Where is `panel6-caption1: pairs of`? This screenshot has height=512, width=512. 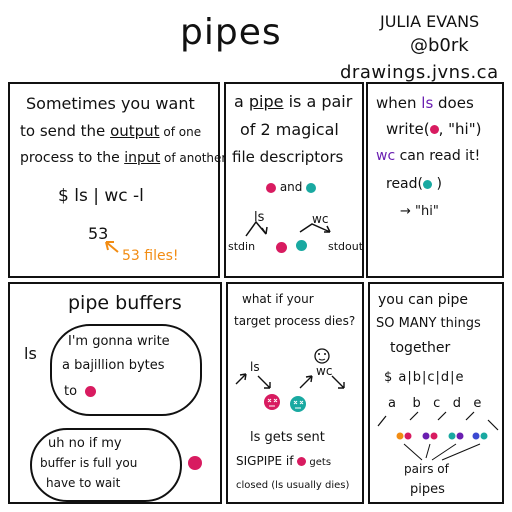
panel6-caption1: pairs of is located at coordinates (426, 469).